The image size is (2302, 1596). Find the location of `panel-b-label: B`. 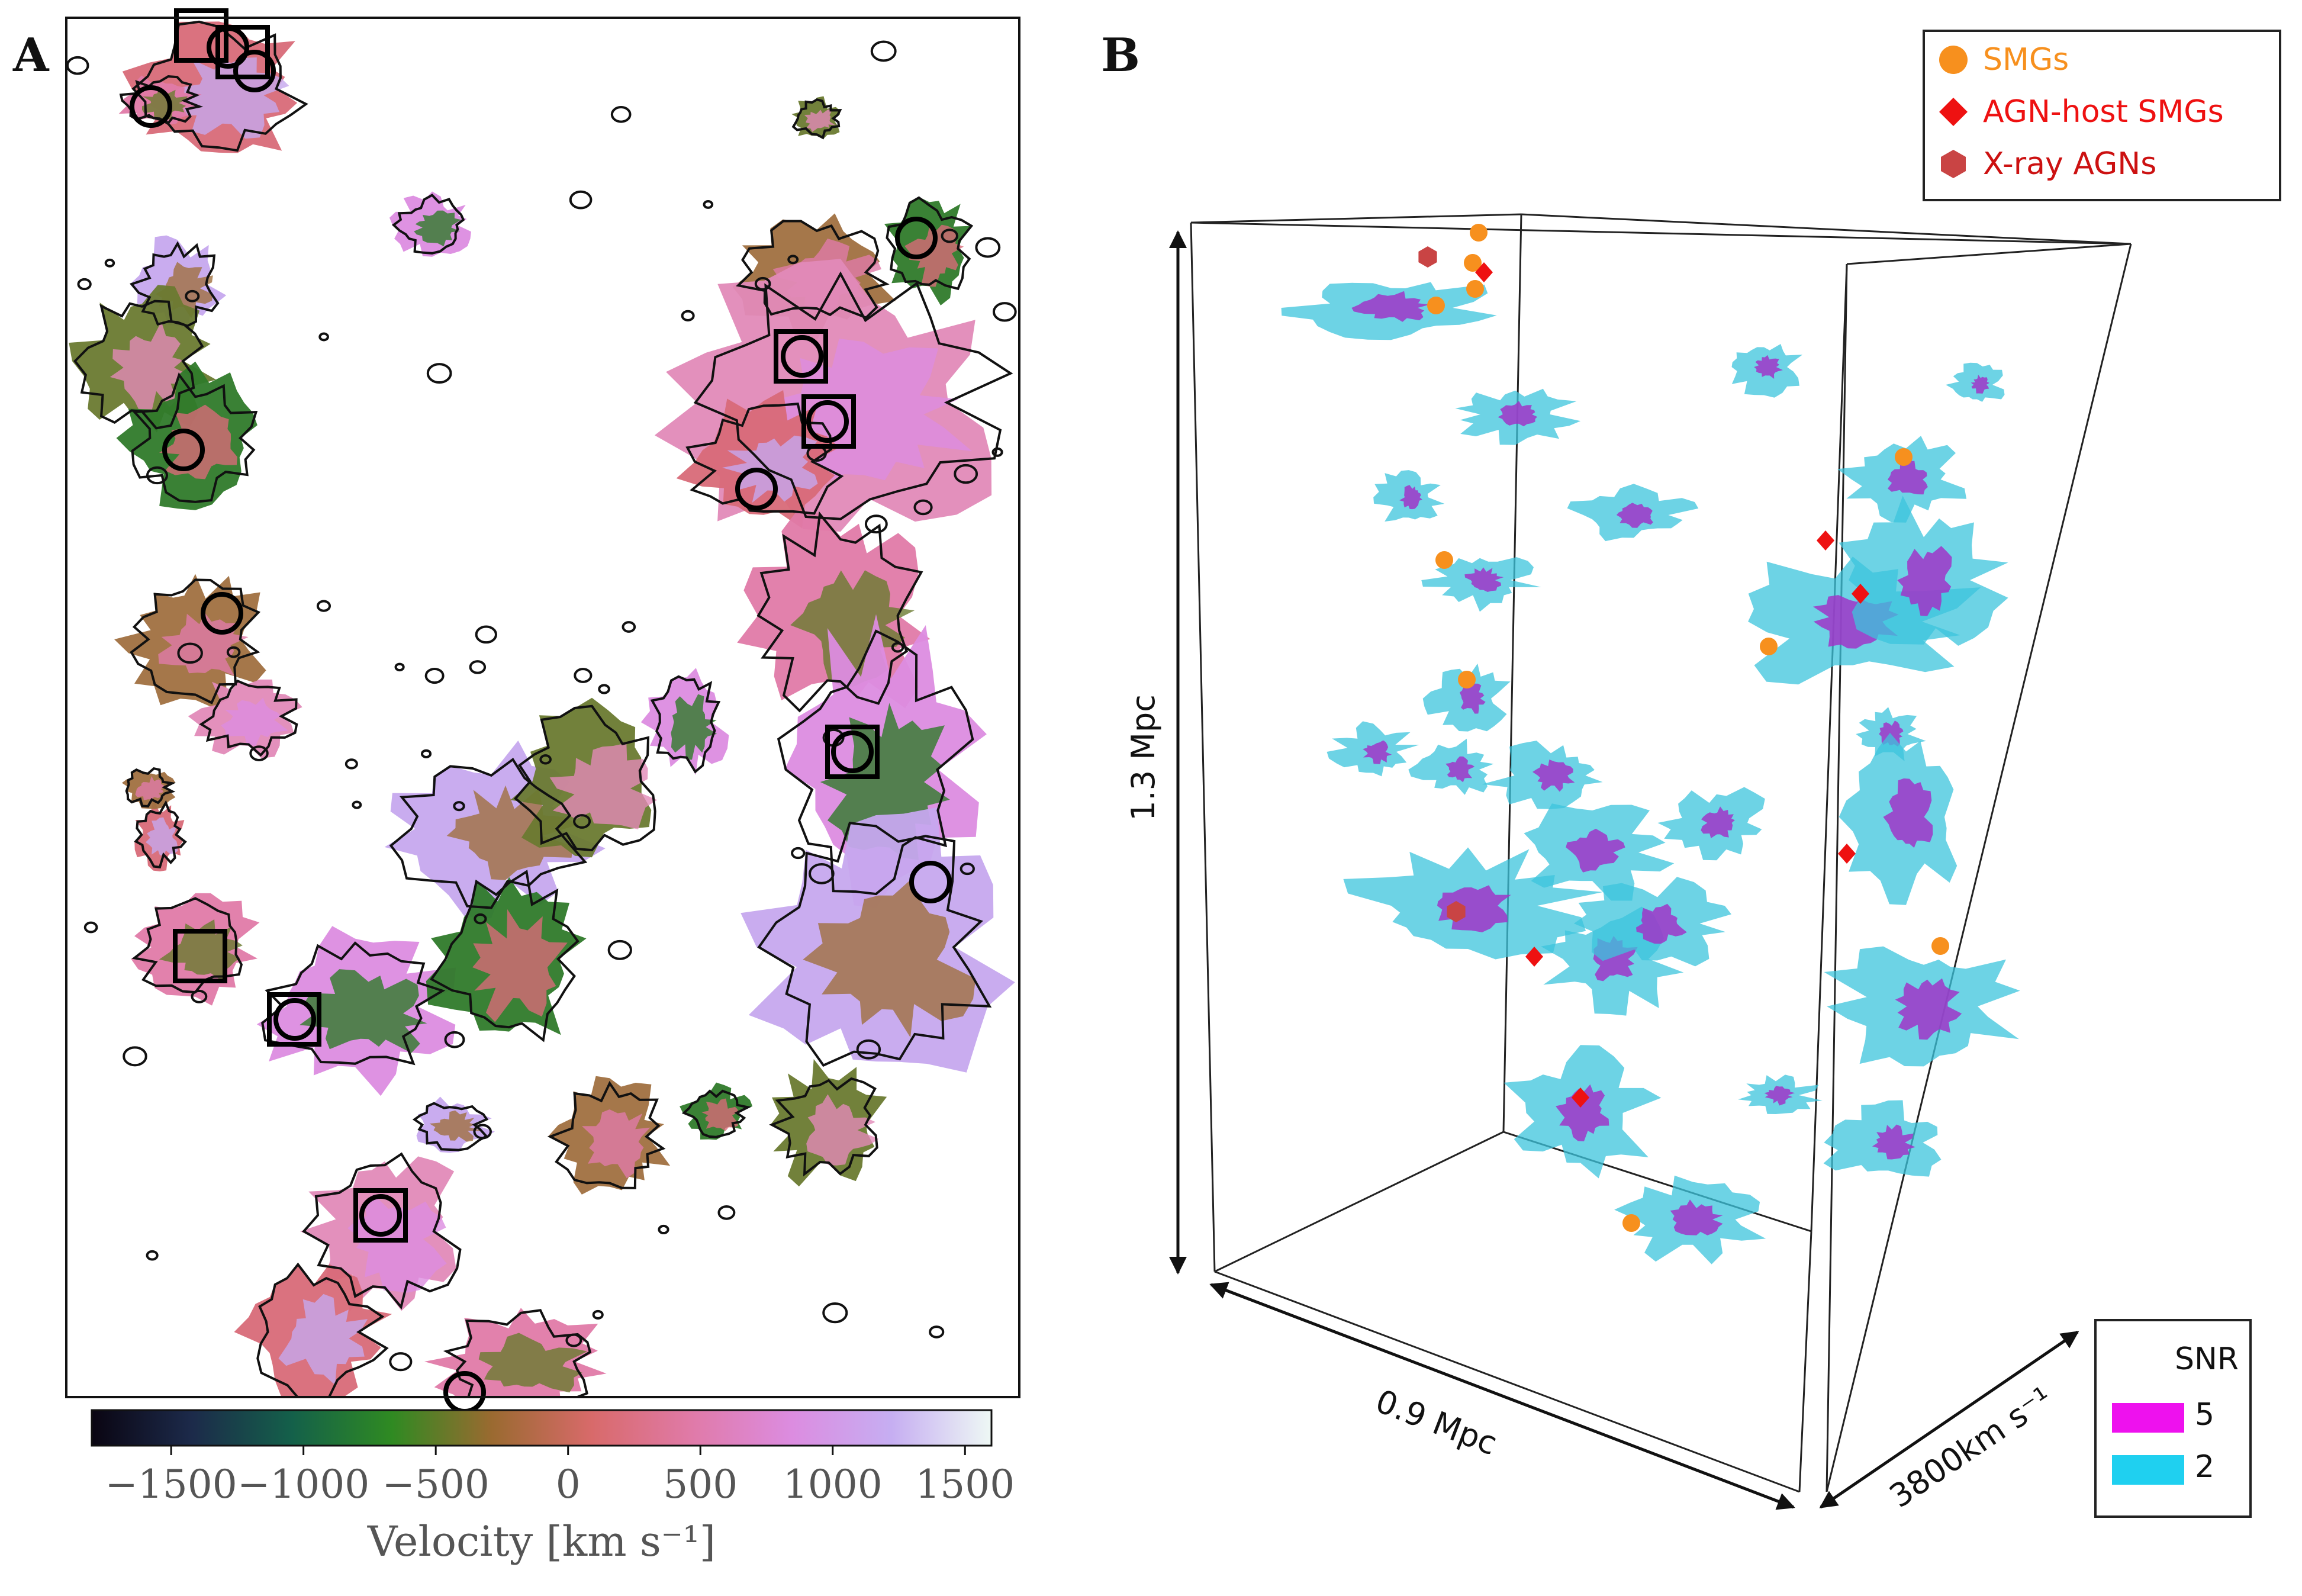

panel-b-label: B is located at coordinates (1120, 55).